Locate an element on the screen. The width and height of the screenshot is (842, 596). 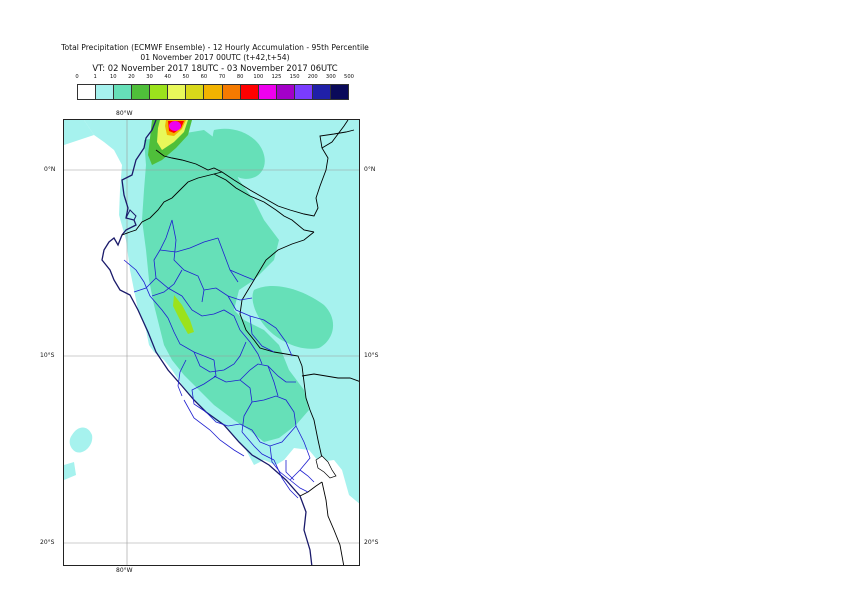
lat-label-0n-left: 0°N is located at coordinates (50, 169).